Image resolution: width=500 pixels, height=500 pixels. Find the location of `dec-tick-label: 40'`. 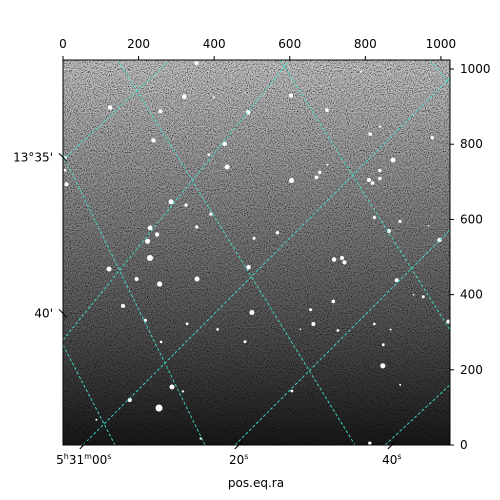

dec-tick-label: 40' is located at coordinates (43, 313).